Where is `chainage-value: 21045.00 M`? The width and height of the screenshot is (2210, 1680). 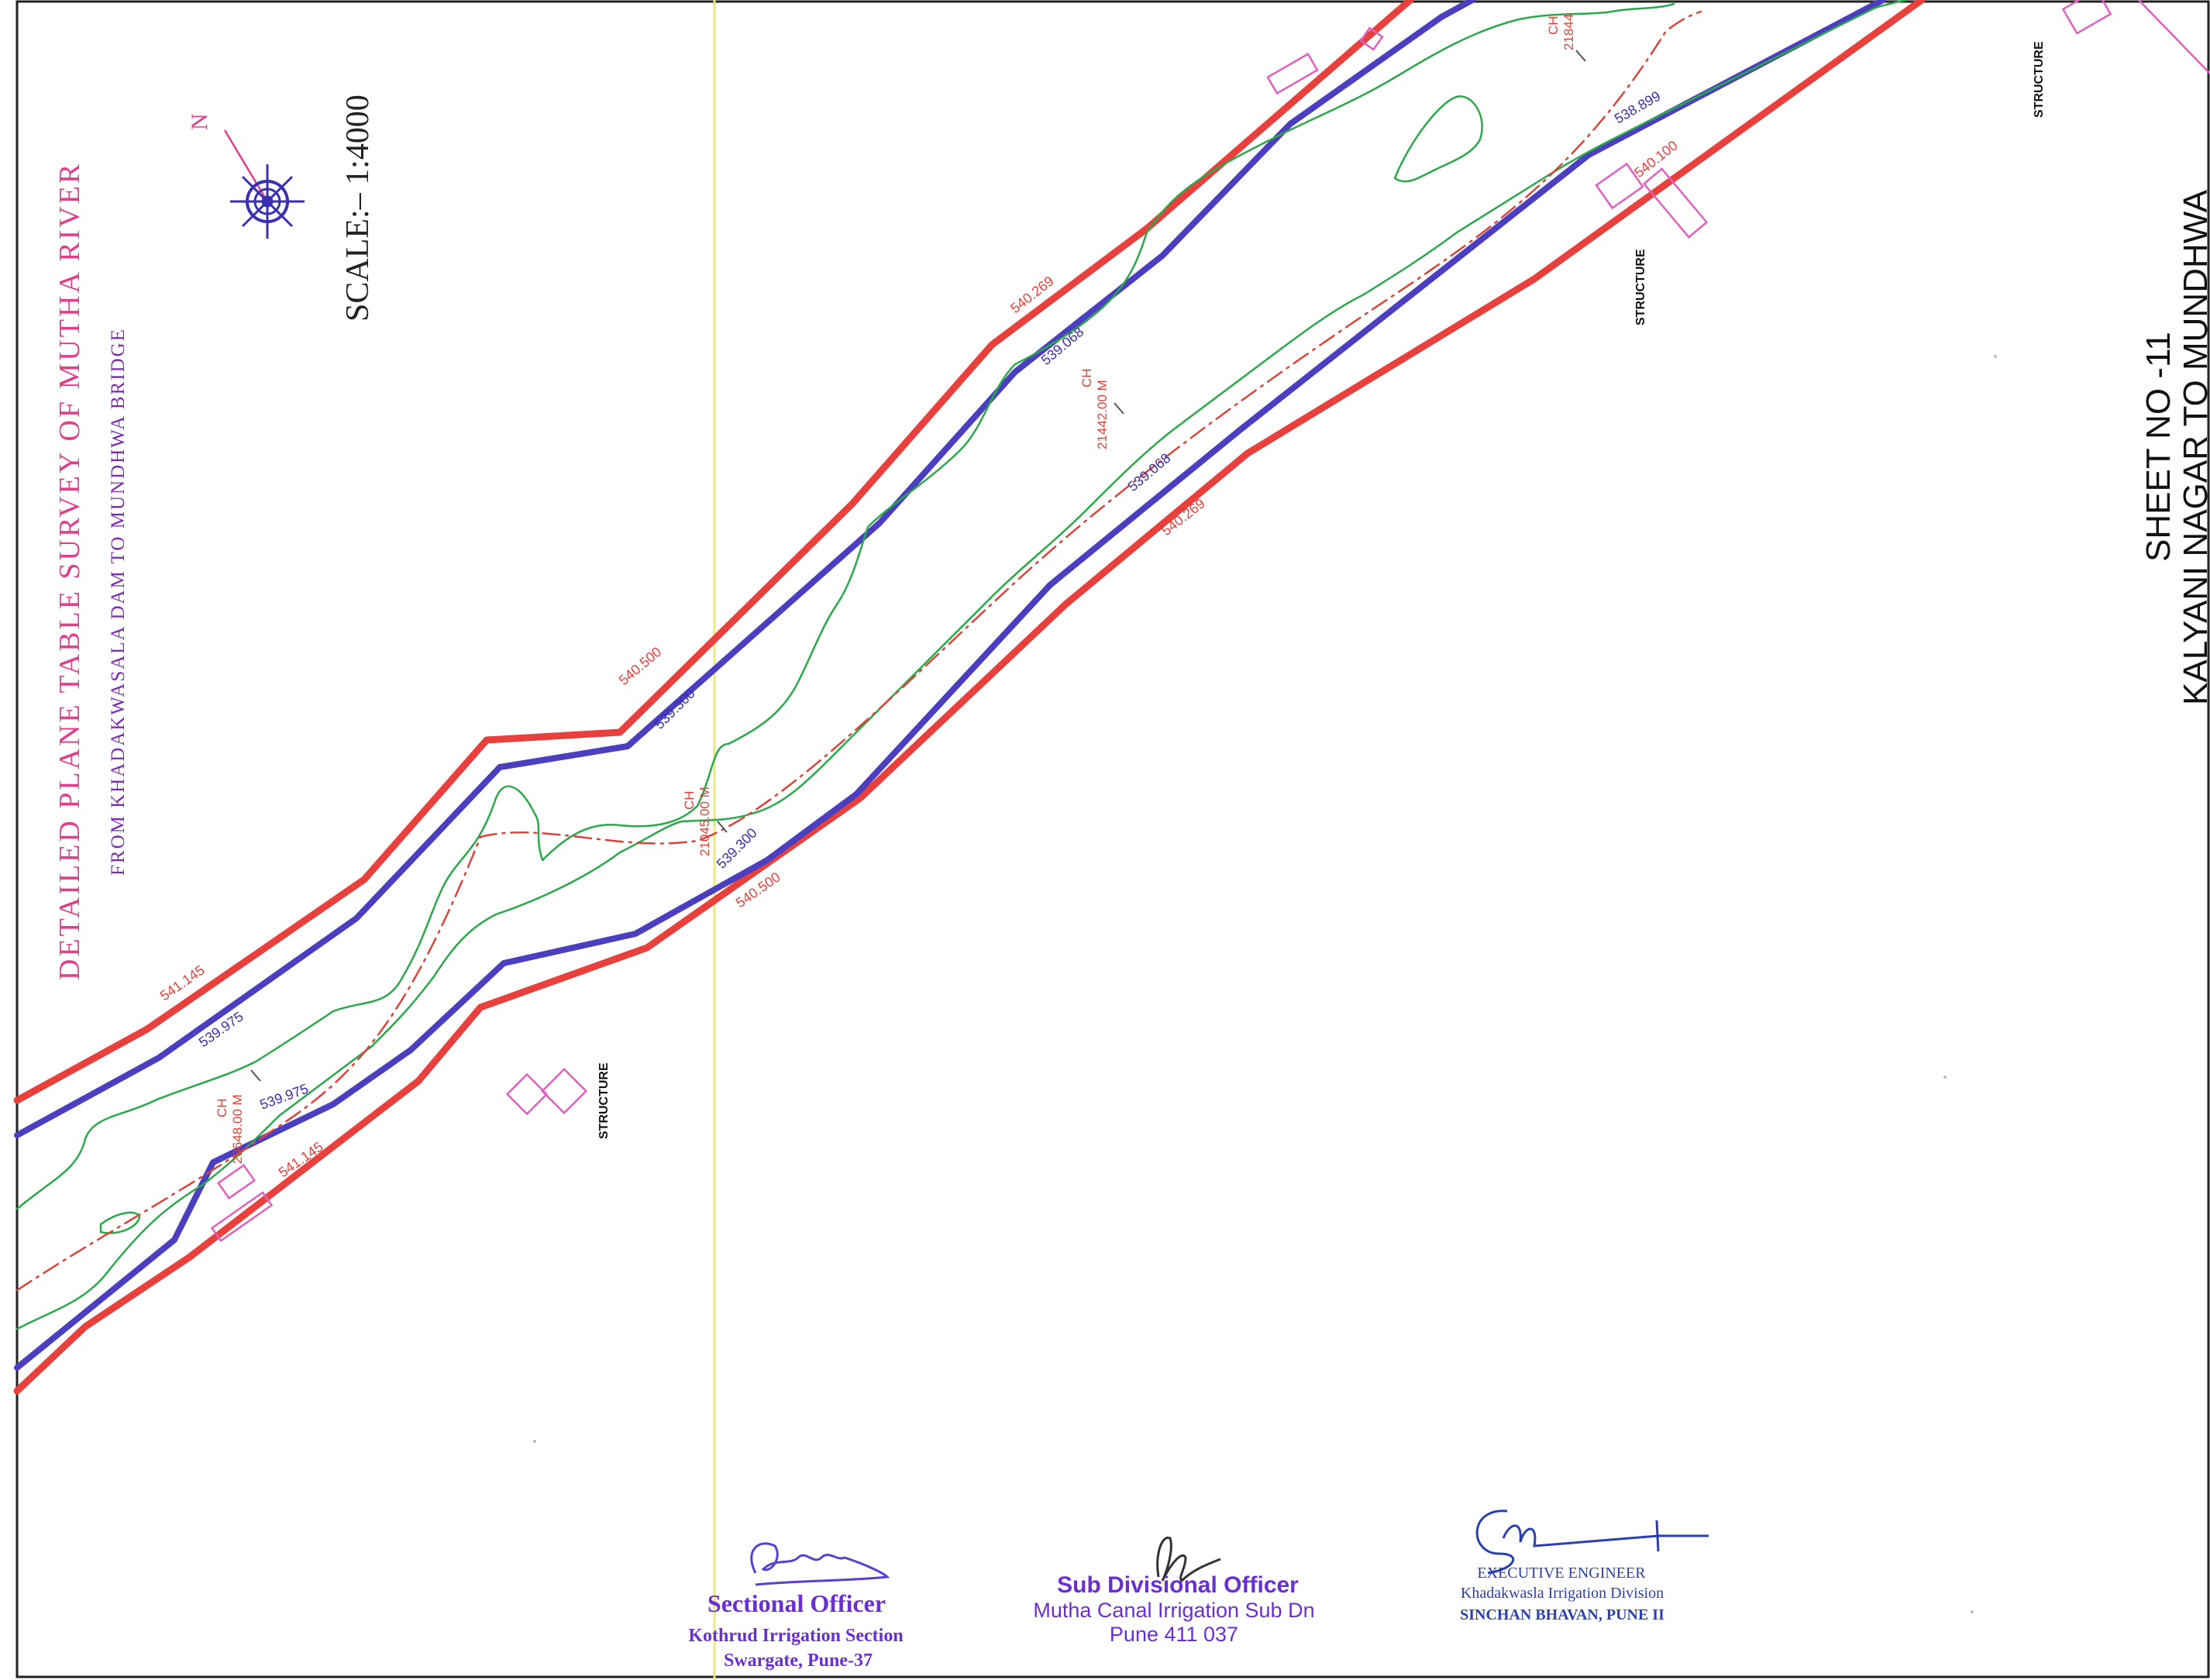 chainage-value: 21045.00 M is located at coordinates (704, 821).